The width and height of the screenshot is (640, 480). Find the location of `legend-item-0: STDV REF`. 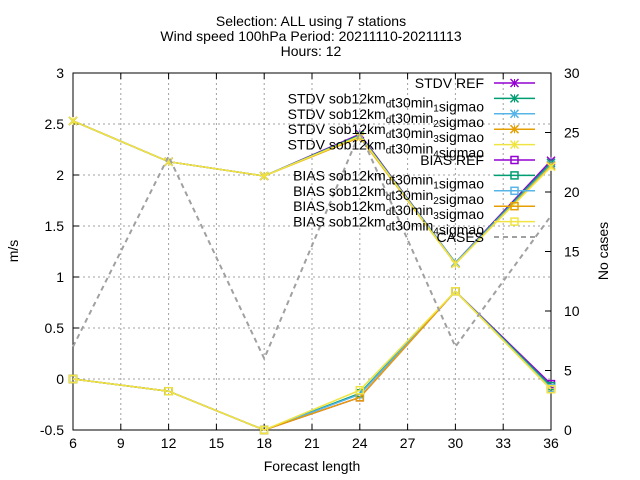

legend-item-0: STDV REF is located at coordinates (475, 83).